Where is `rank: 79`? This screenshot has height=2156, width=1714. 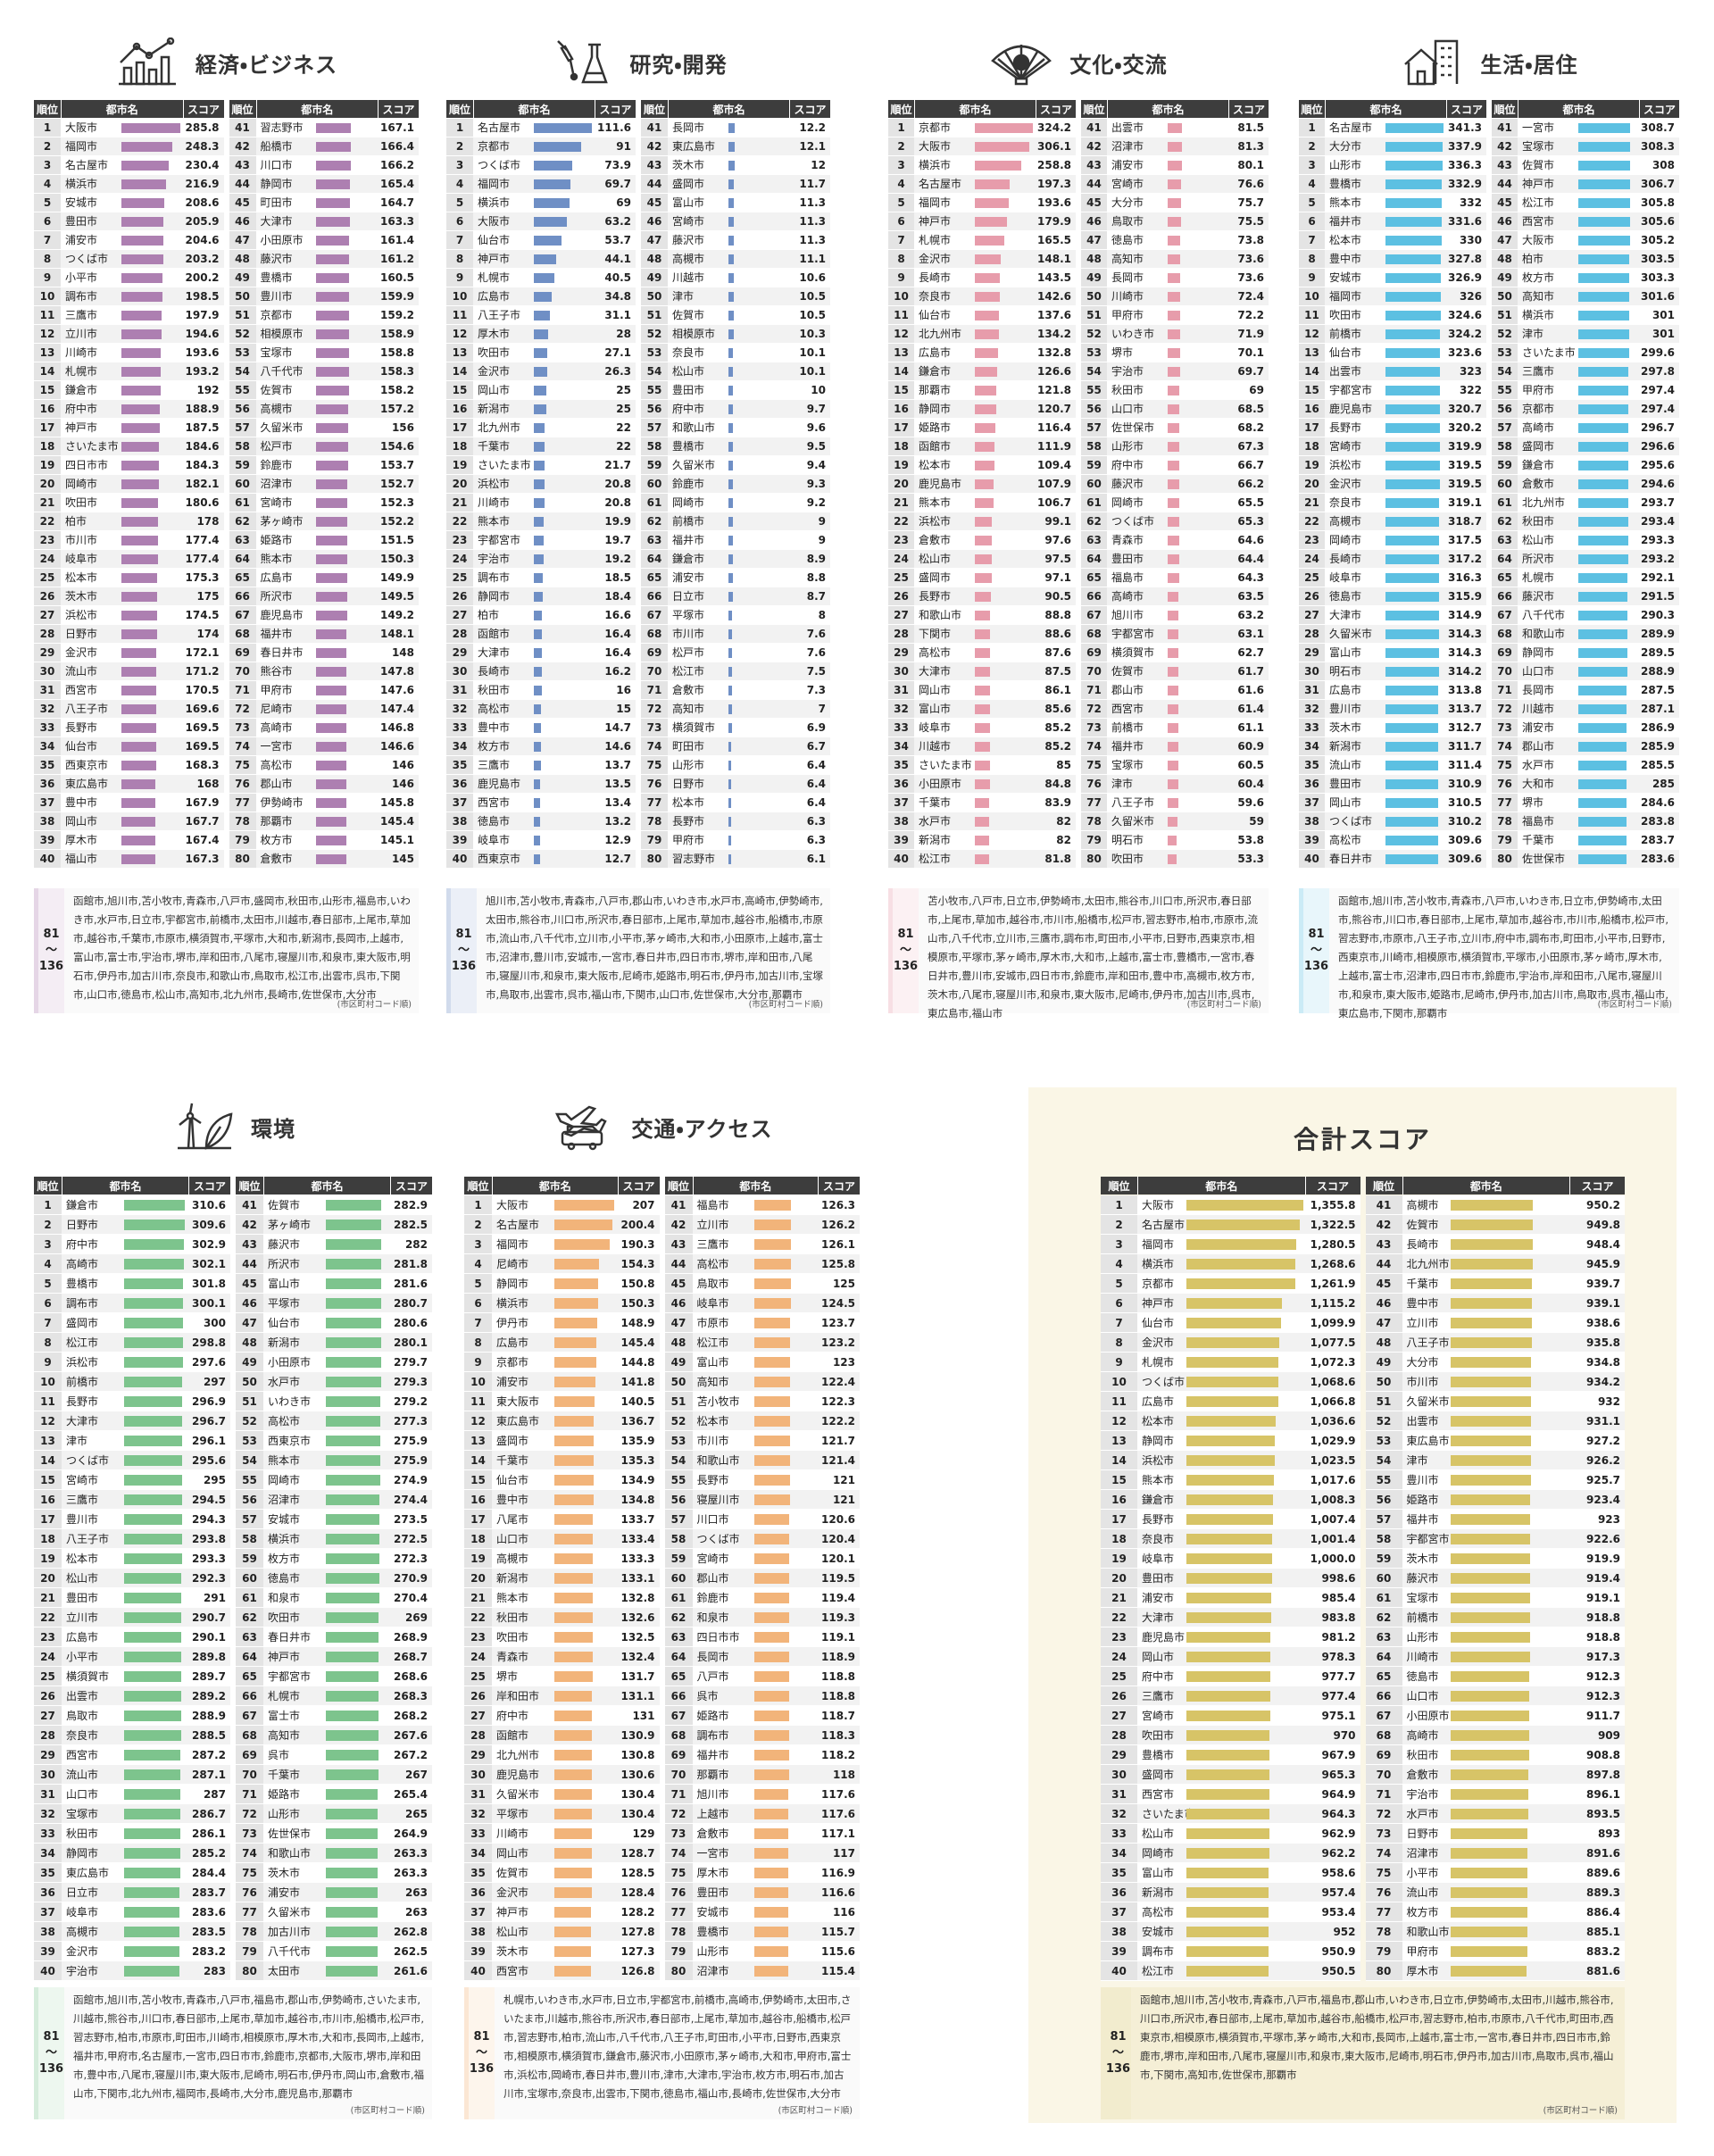 rank: 79 is located at coordinates (654, 840).